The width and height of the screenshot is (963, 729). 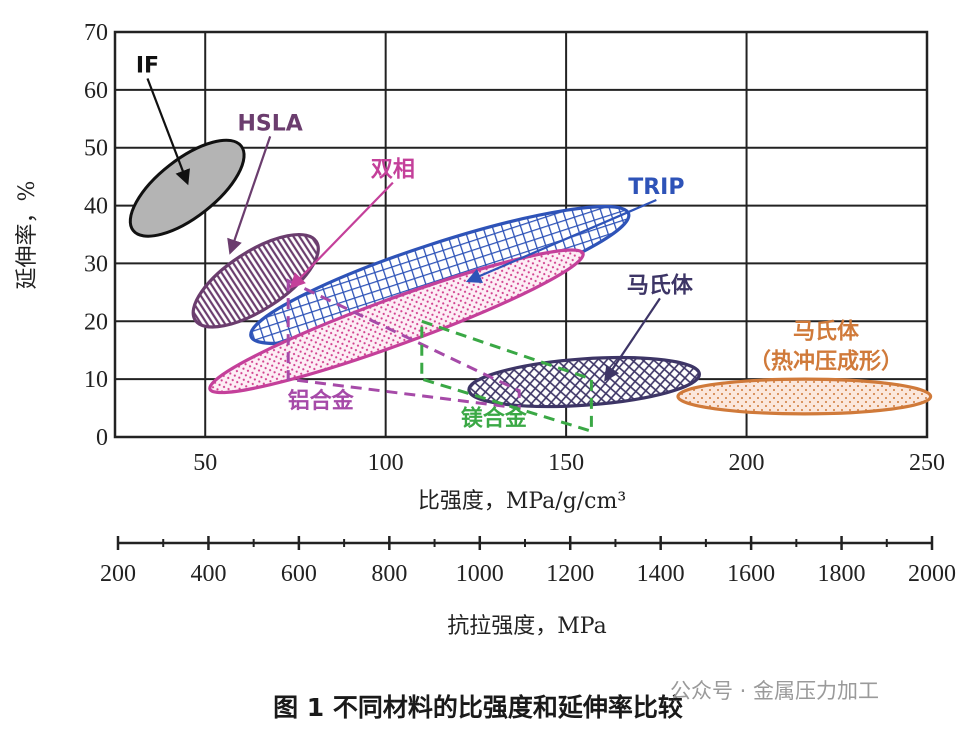 I want to click on secondary-tick-label: 800, so click(x=389, y=574).